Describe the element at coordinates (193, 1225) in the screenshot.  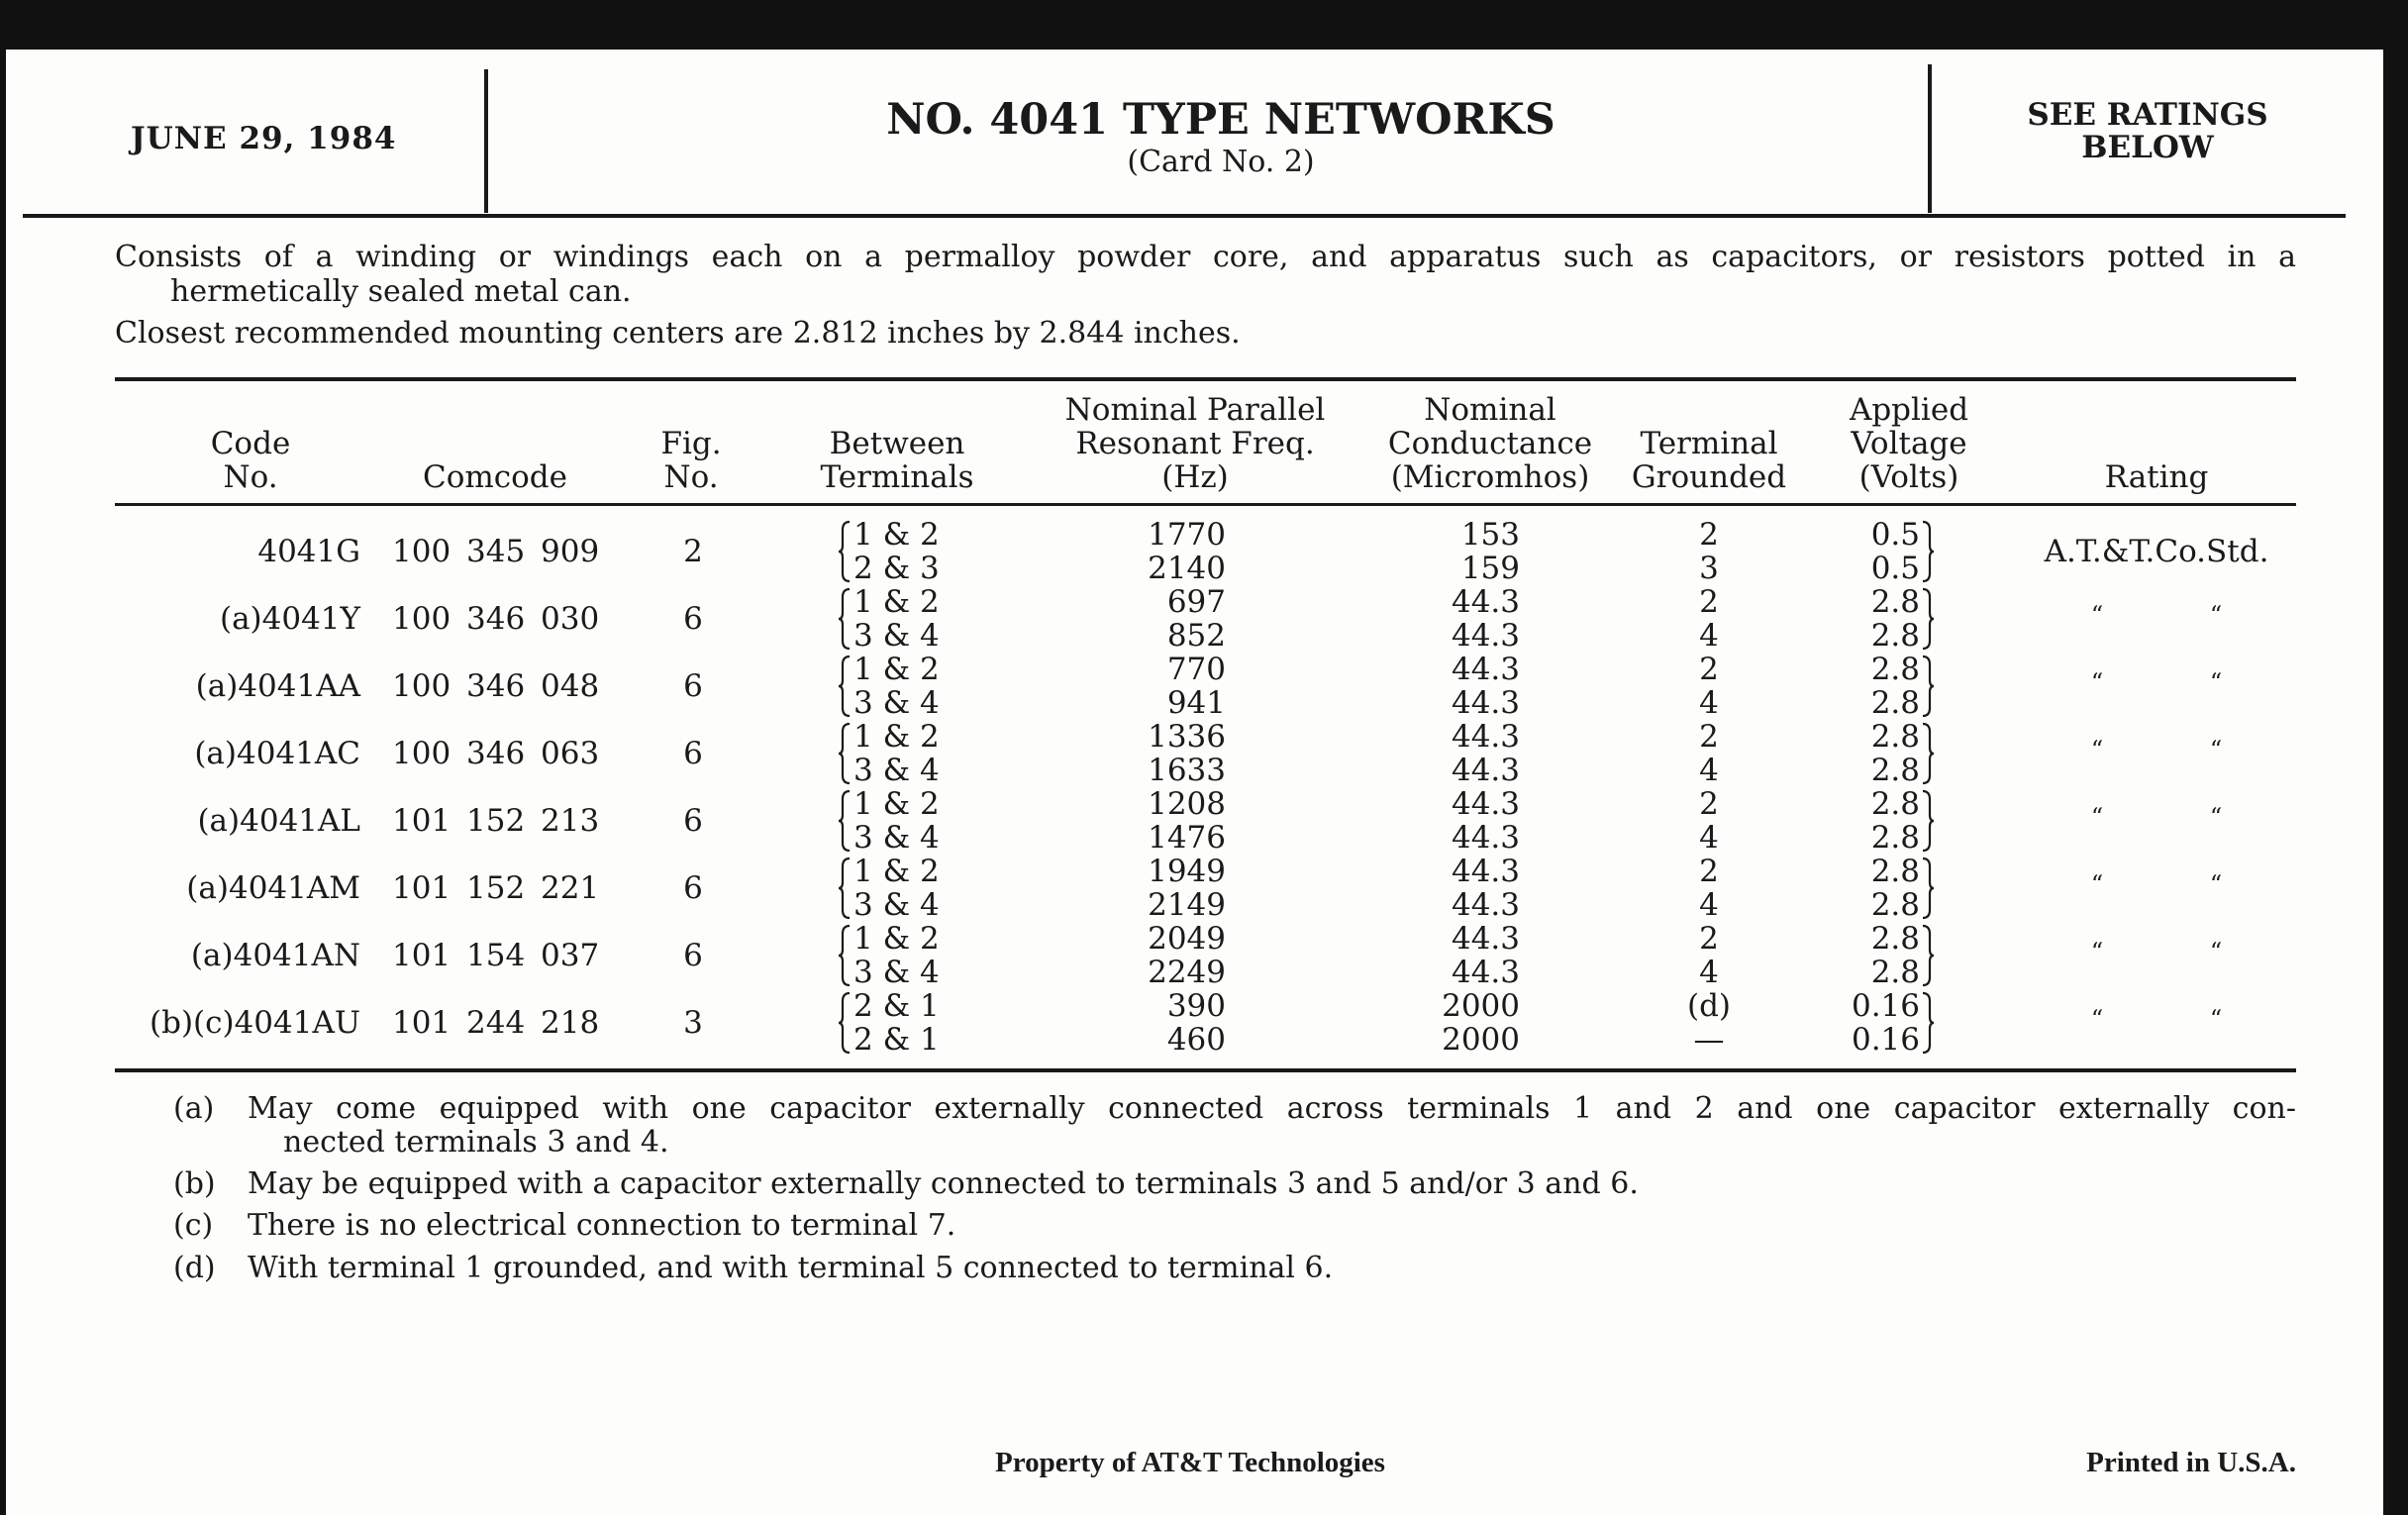
I see `footnote-label: (c)` at that location.